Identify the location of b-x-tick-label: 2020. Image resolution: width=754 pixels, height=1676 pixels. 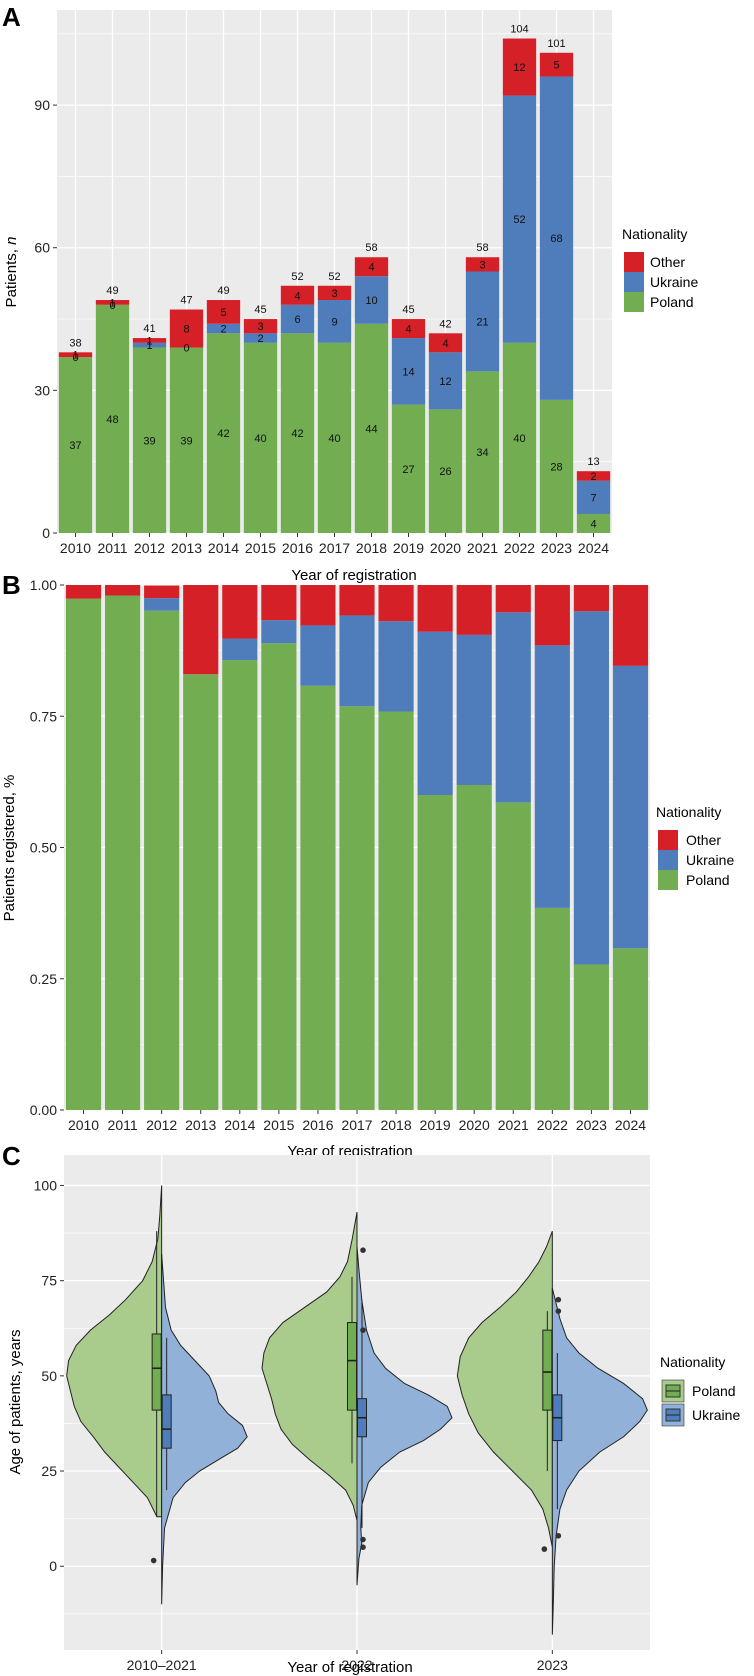
(474, 1125).